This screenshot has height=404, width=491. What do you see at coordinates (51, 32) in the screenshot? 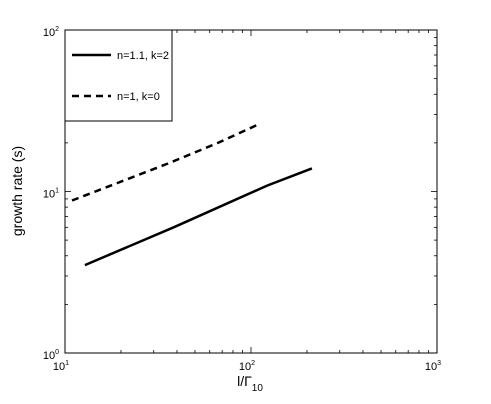
I see `y-tick-label: 10²` at bounding box center [51, 32].